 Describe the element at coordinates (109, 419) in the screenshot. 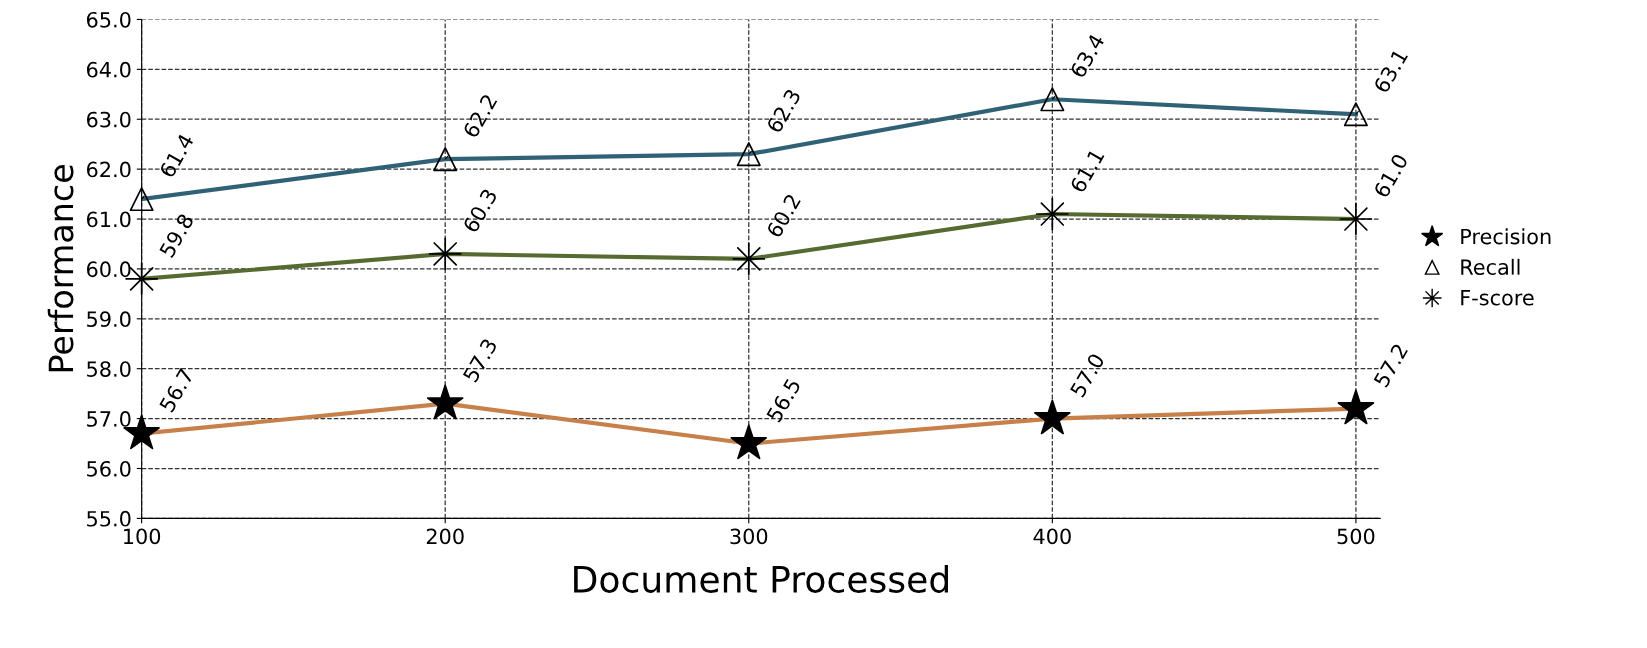

I see `y-tick-label: 57.0` at that location.